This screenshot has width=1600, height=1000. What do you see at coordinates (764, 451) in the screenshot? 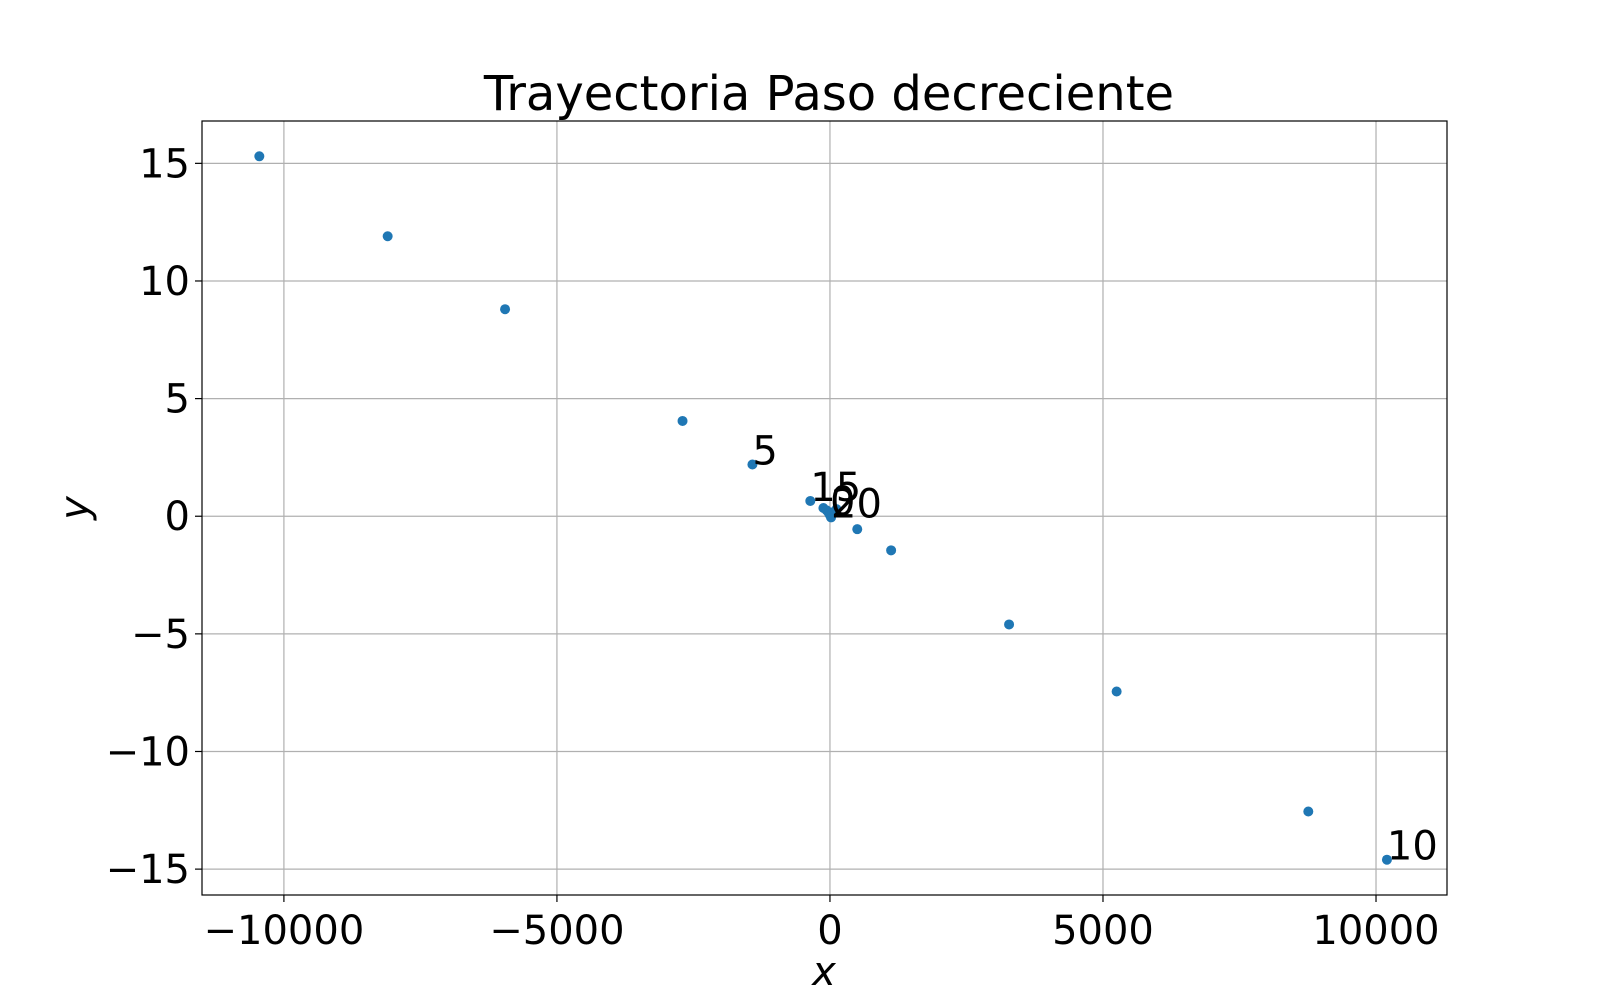
I see `point-annotation: 5` at bounding box center [764, 451].